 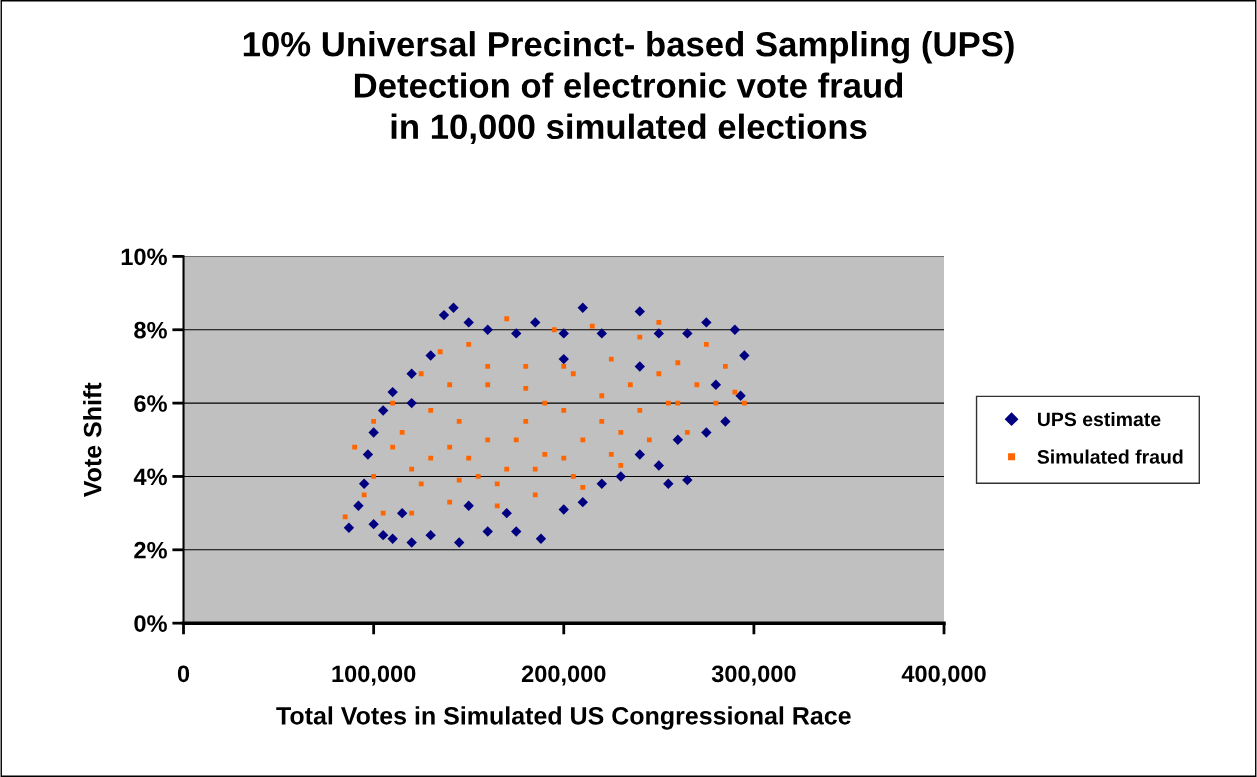 What do you see at coordinates (150, 623) in the screenshot?
I see `y-tick-label: 0%` at bounding box center [150, 623].